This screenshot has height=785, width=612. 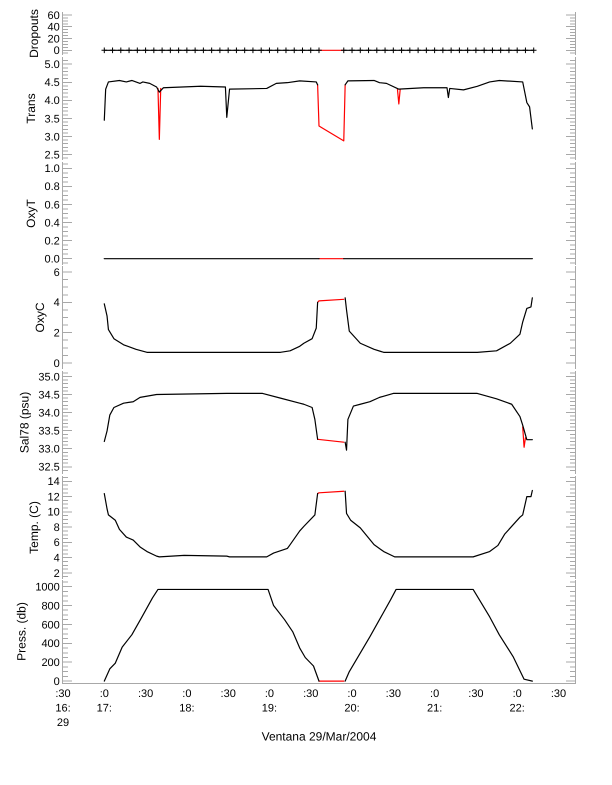 What do you see at coordinates (49, 468) in the screenshot?
I see `y-tick-label: 32.5` at bounding box center [49, 468].